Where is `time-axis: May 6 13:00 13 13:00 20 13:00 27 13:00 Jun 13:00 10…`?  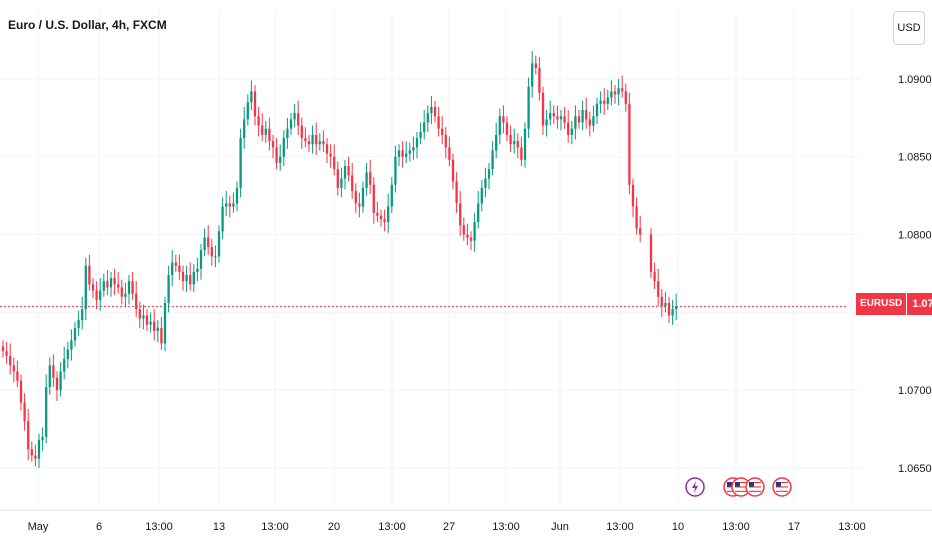
time-axis: May 6 13:00 13 13:00 20 13:00 27 13:00 Jun 13:00 10… is located at coordinates (466, 521).